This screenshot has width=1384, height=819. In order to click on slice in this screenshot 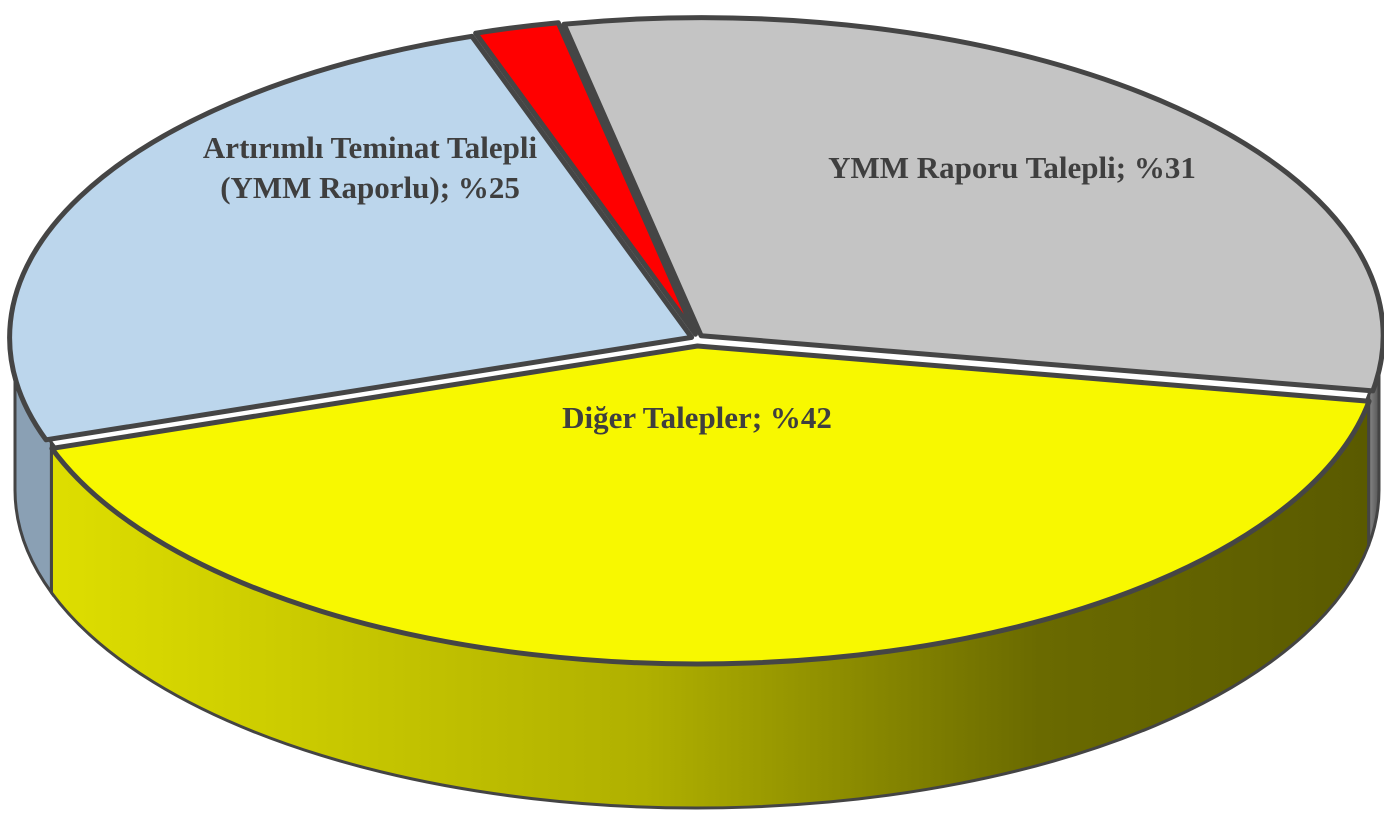, I will do `click(585, 178)`.